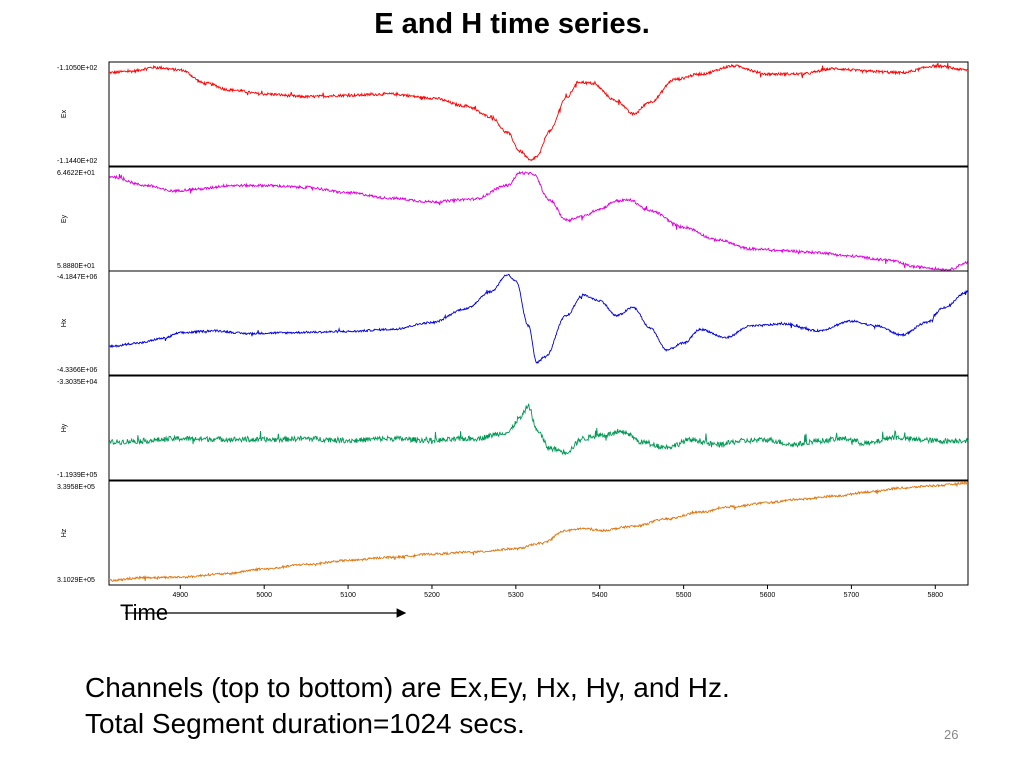  I want to click on panel-frame-ey, so click(538, 219).